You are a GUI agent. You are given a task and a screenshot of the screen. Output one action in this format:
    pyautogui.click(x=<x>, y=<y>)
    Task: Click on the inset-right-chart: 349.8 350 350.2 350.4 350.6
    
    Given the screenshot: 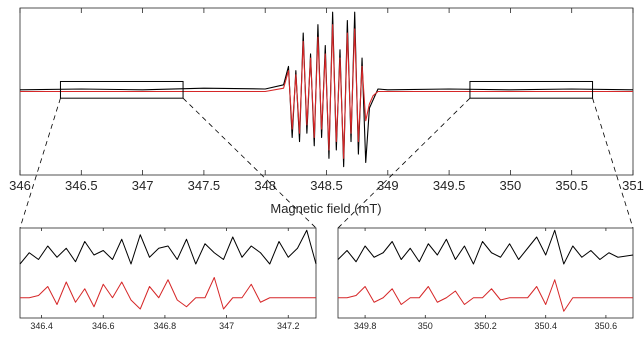 What is the action you would take?
    pyautogui.click(x=485, y=279)
    